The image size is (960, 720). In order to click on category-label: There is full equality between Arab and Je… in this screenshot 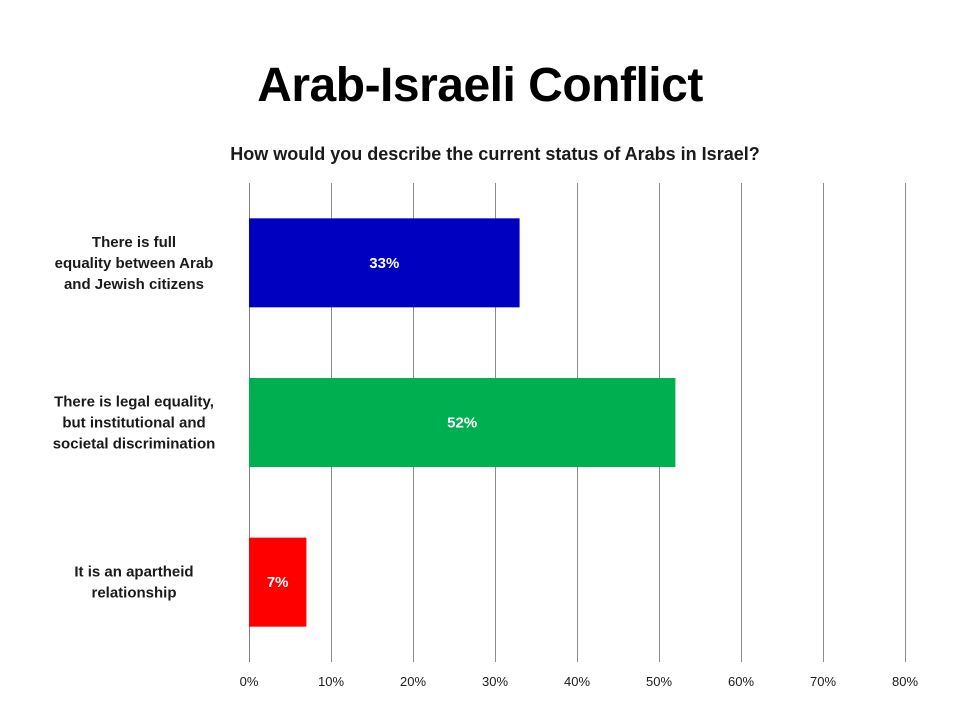, I will do `click(134, 263)`.